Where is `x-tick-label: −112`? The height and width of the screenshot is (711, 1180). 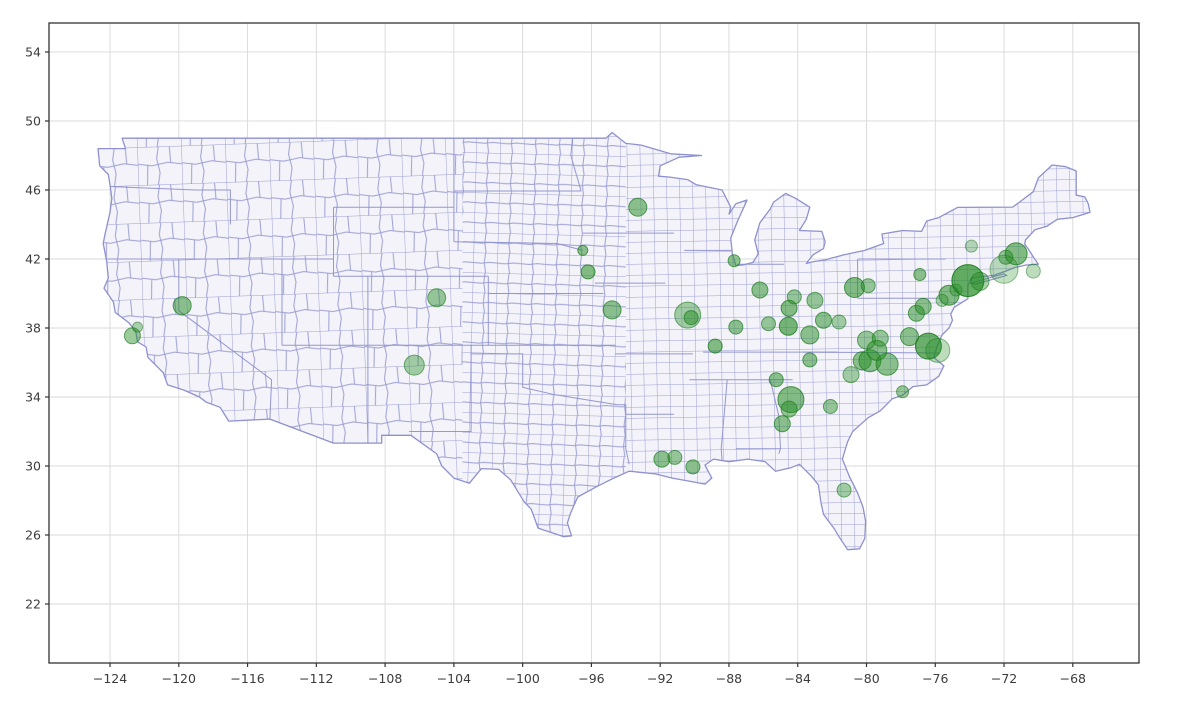
x-tick-label: −112 is located at coordinates (316, 678).